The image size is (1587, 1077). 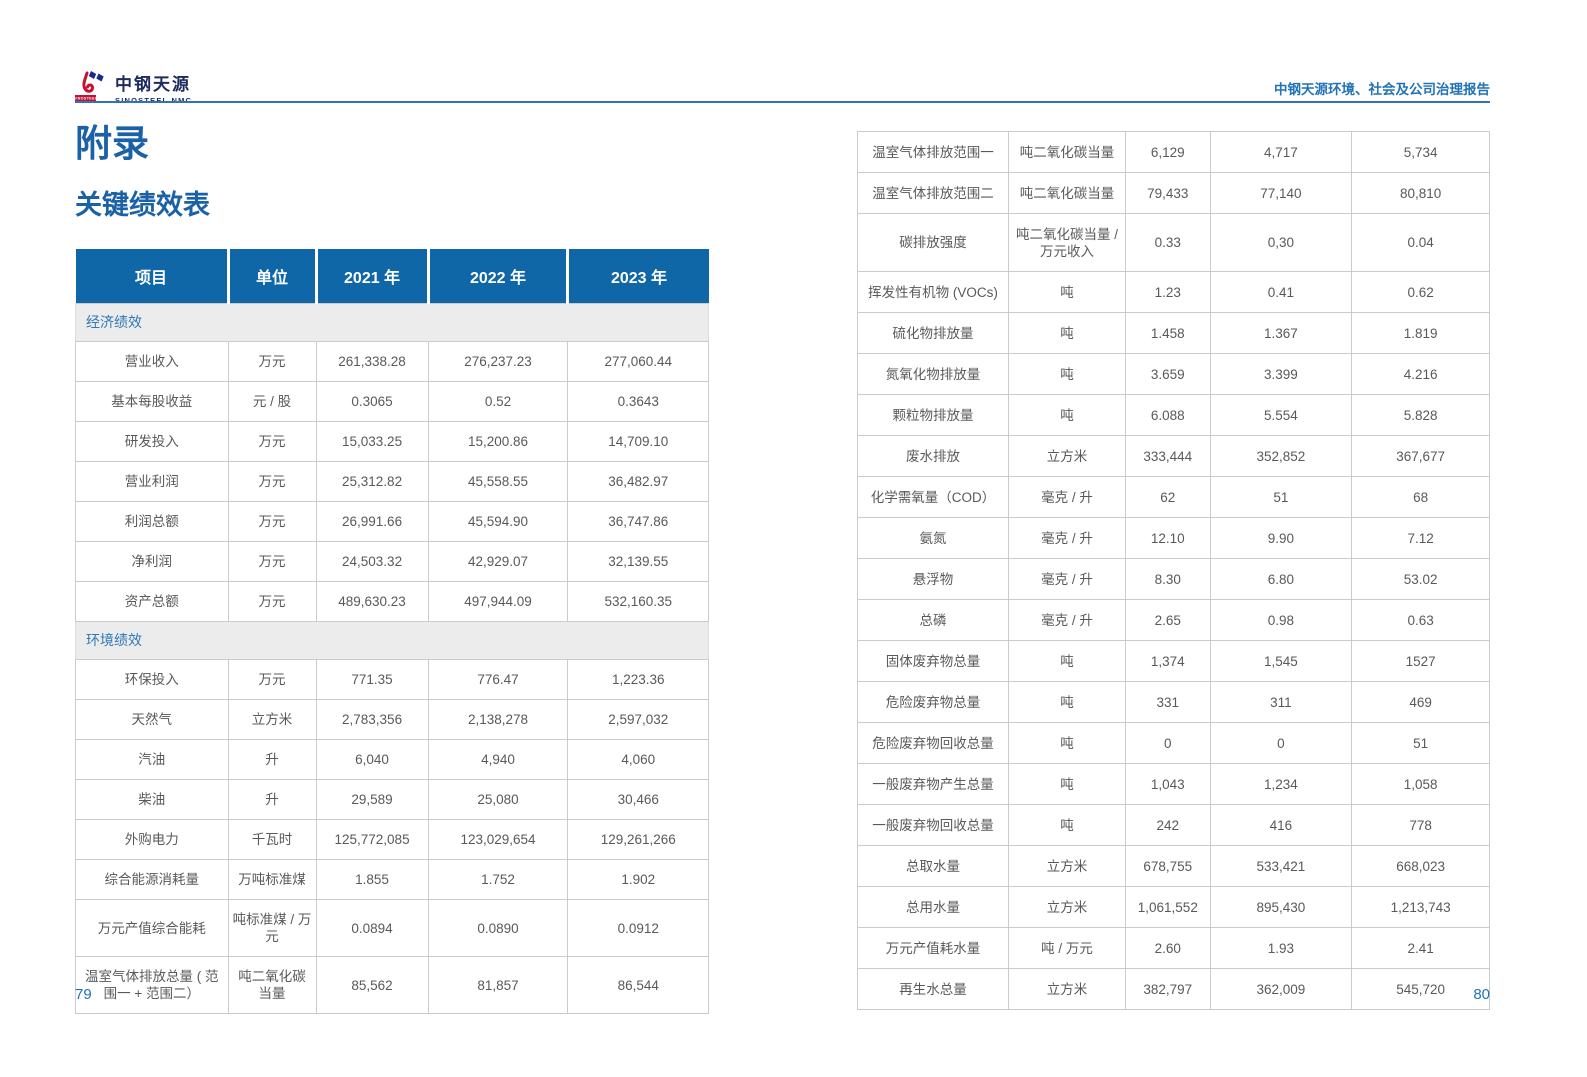 I want to click on row-value: 25,080, so click(x=498, y=799).